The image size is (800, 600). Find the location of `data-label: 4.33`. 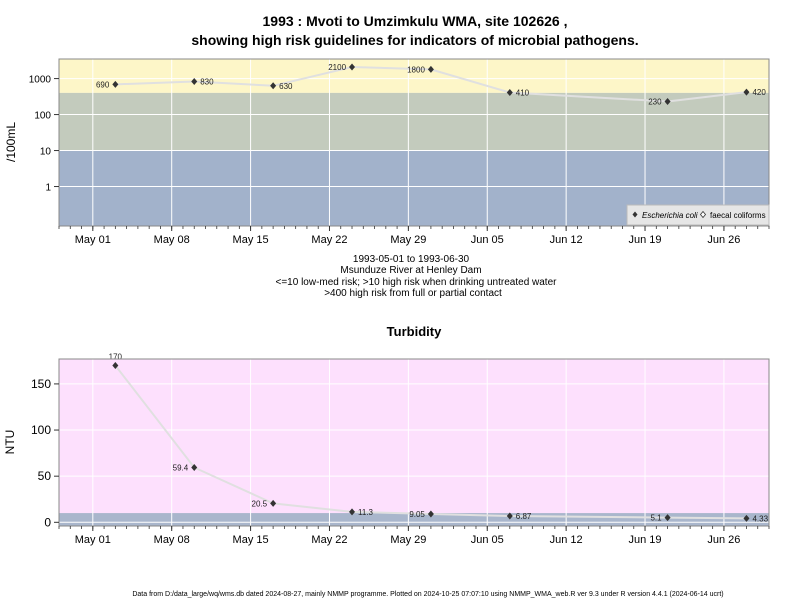

data-label: 4.33 is located at coordinates (760, 518).